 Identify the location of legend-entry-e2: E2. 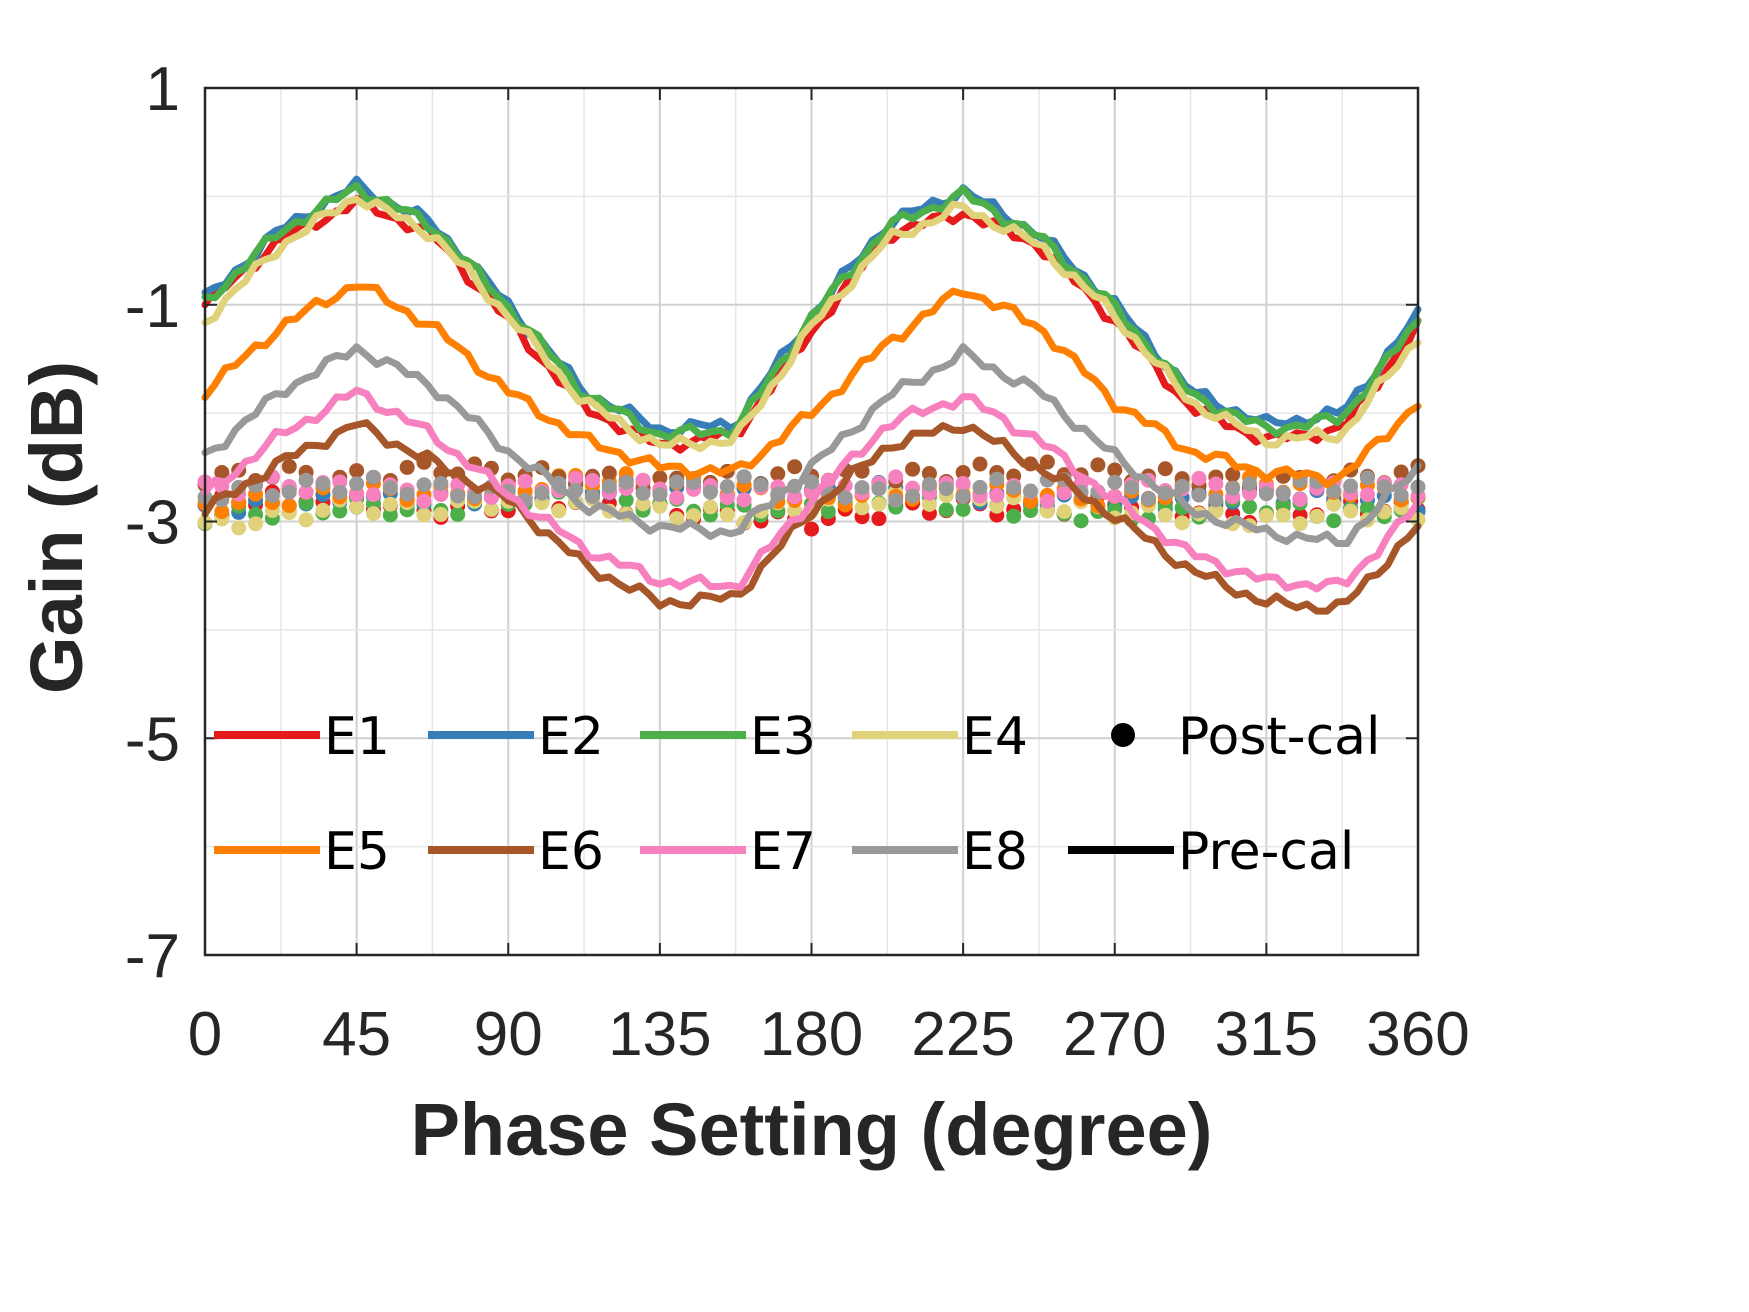
(516, 737).